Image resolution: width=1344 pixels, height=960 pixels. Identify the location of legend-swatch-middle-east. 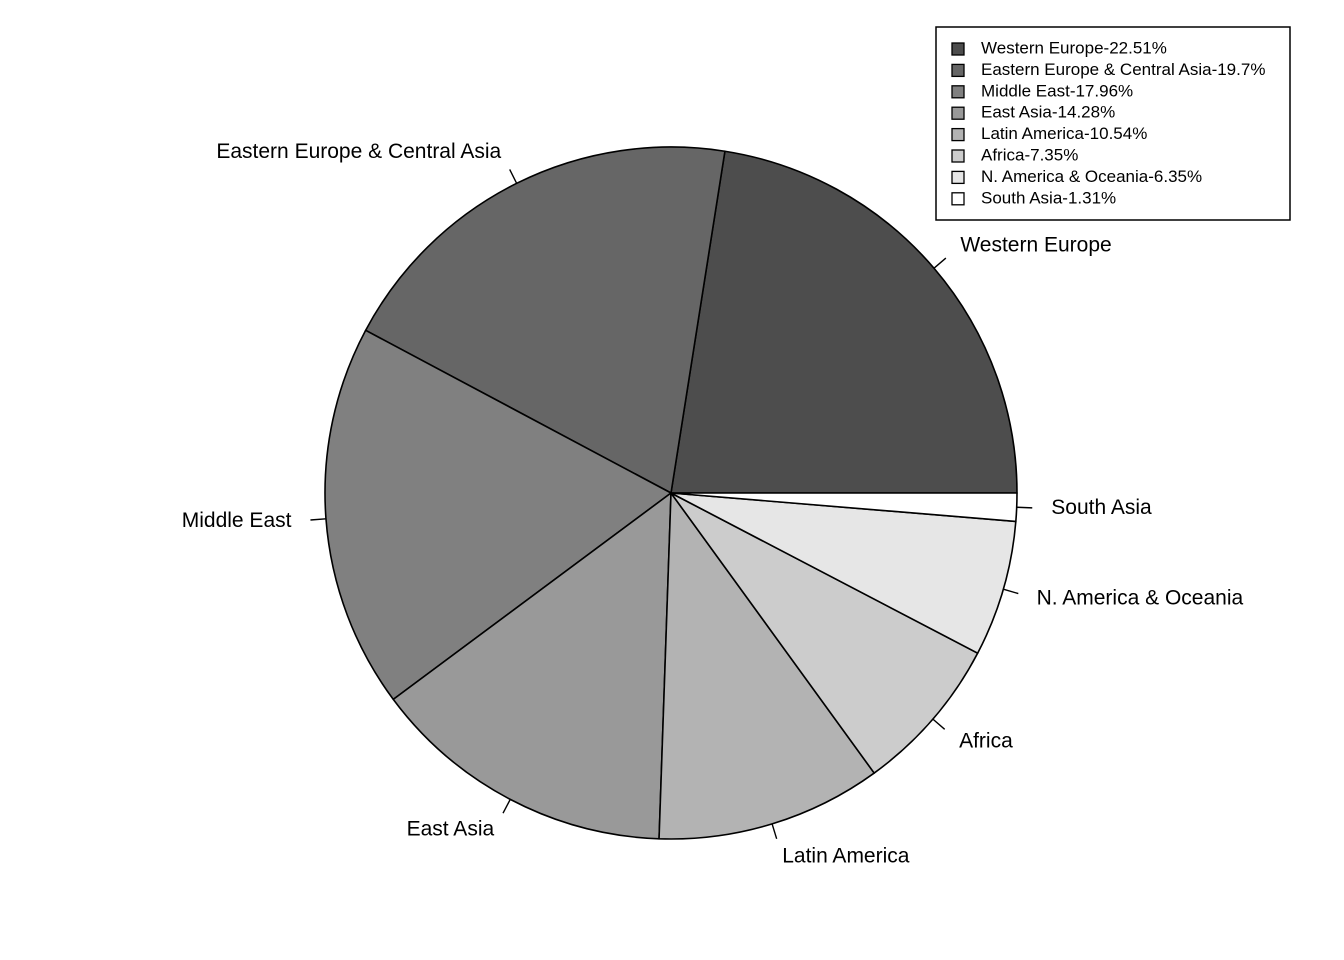
(958, 92).